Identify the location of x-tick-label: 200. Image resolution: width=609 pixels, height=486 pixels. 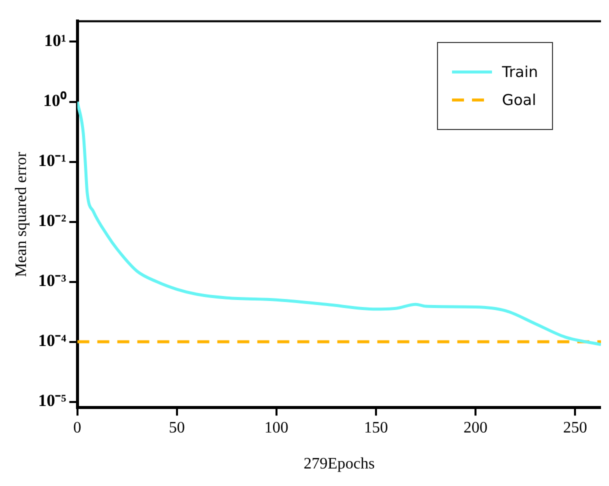
(476, 427).